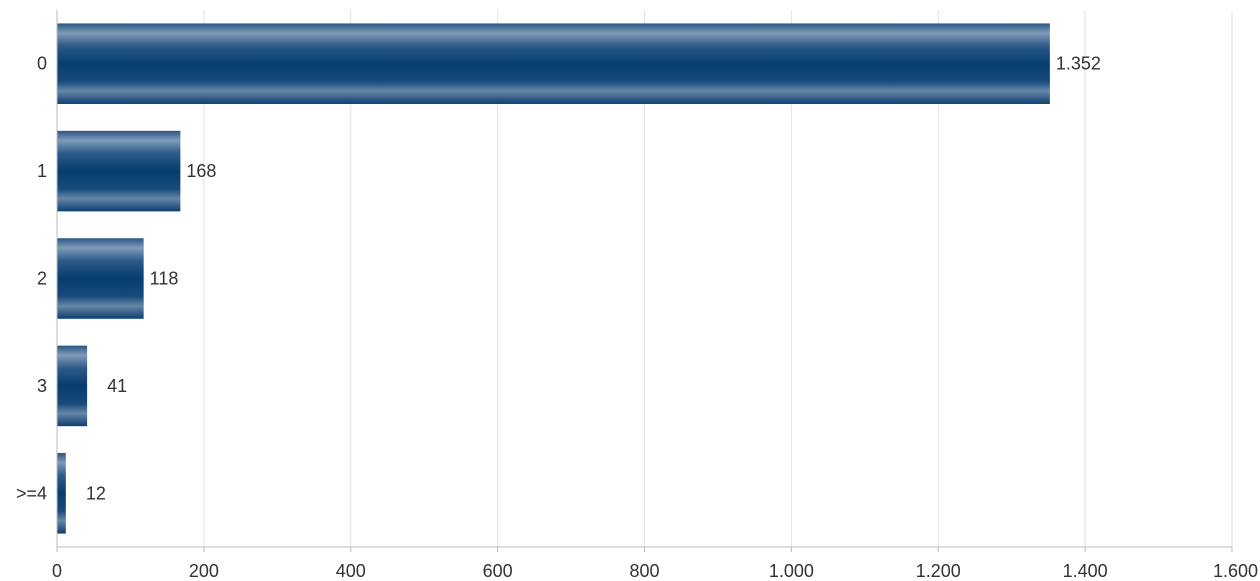  I want to click on x-tick-label: 400, so click(351, 571).